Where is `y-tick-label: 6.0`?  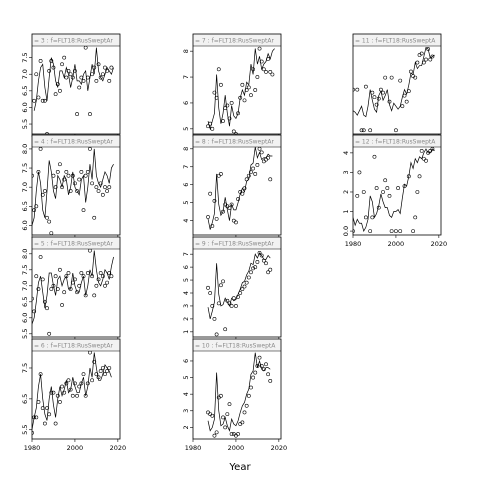 y-tick-label: 6.0 is located at coordinates (25, 225).